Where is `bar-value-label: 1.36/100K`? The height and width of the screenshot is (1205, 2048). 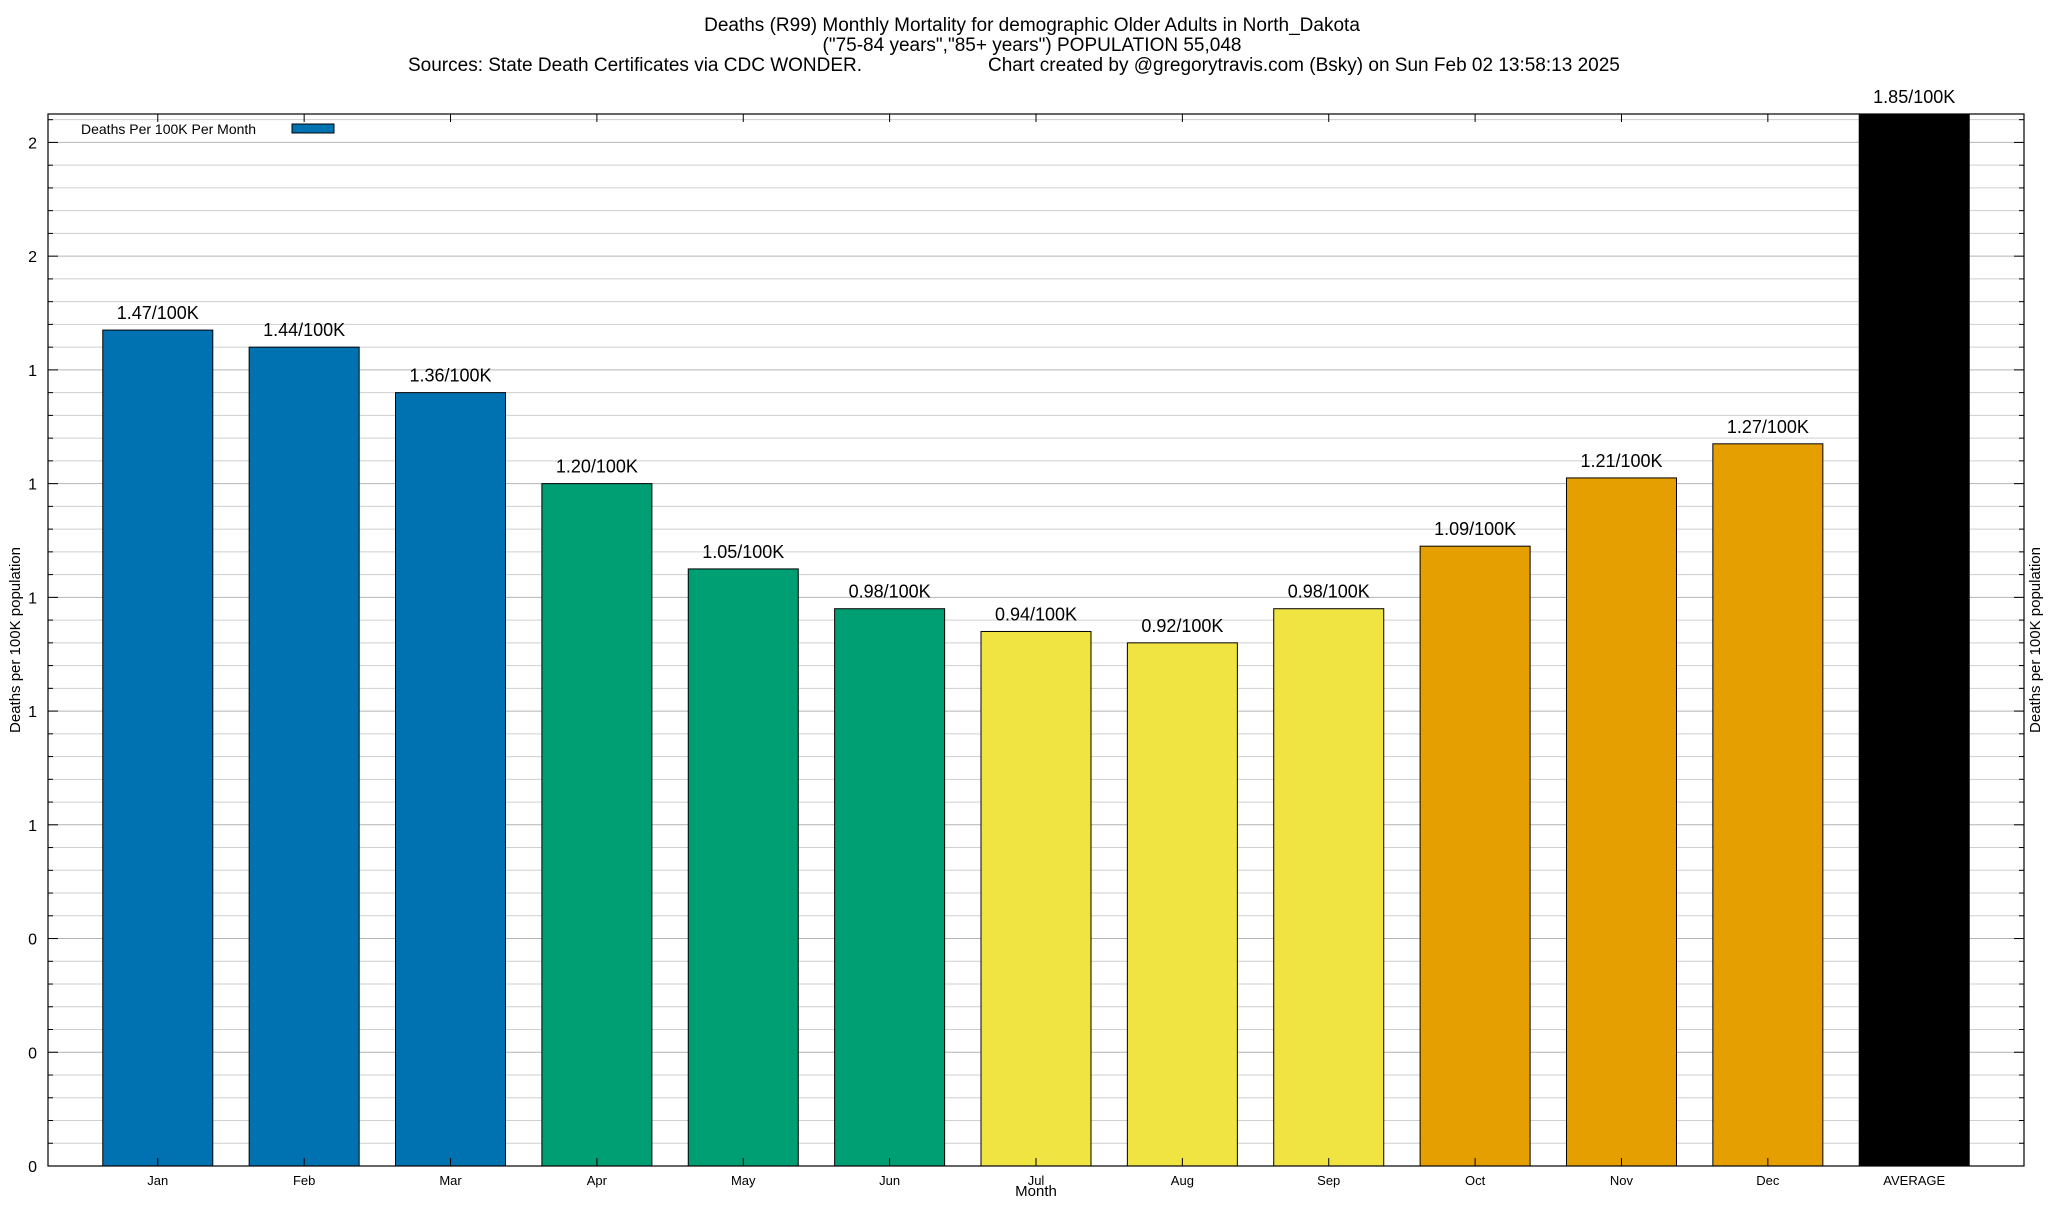
bar-value-label: 1.36/100K is located at coordinates (450, 376).